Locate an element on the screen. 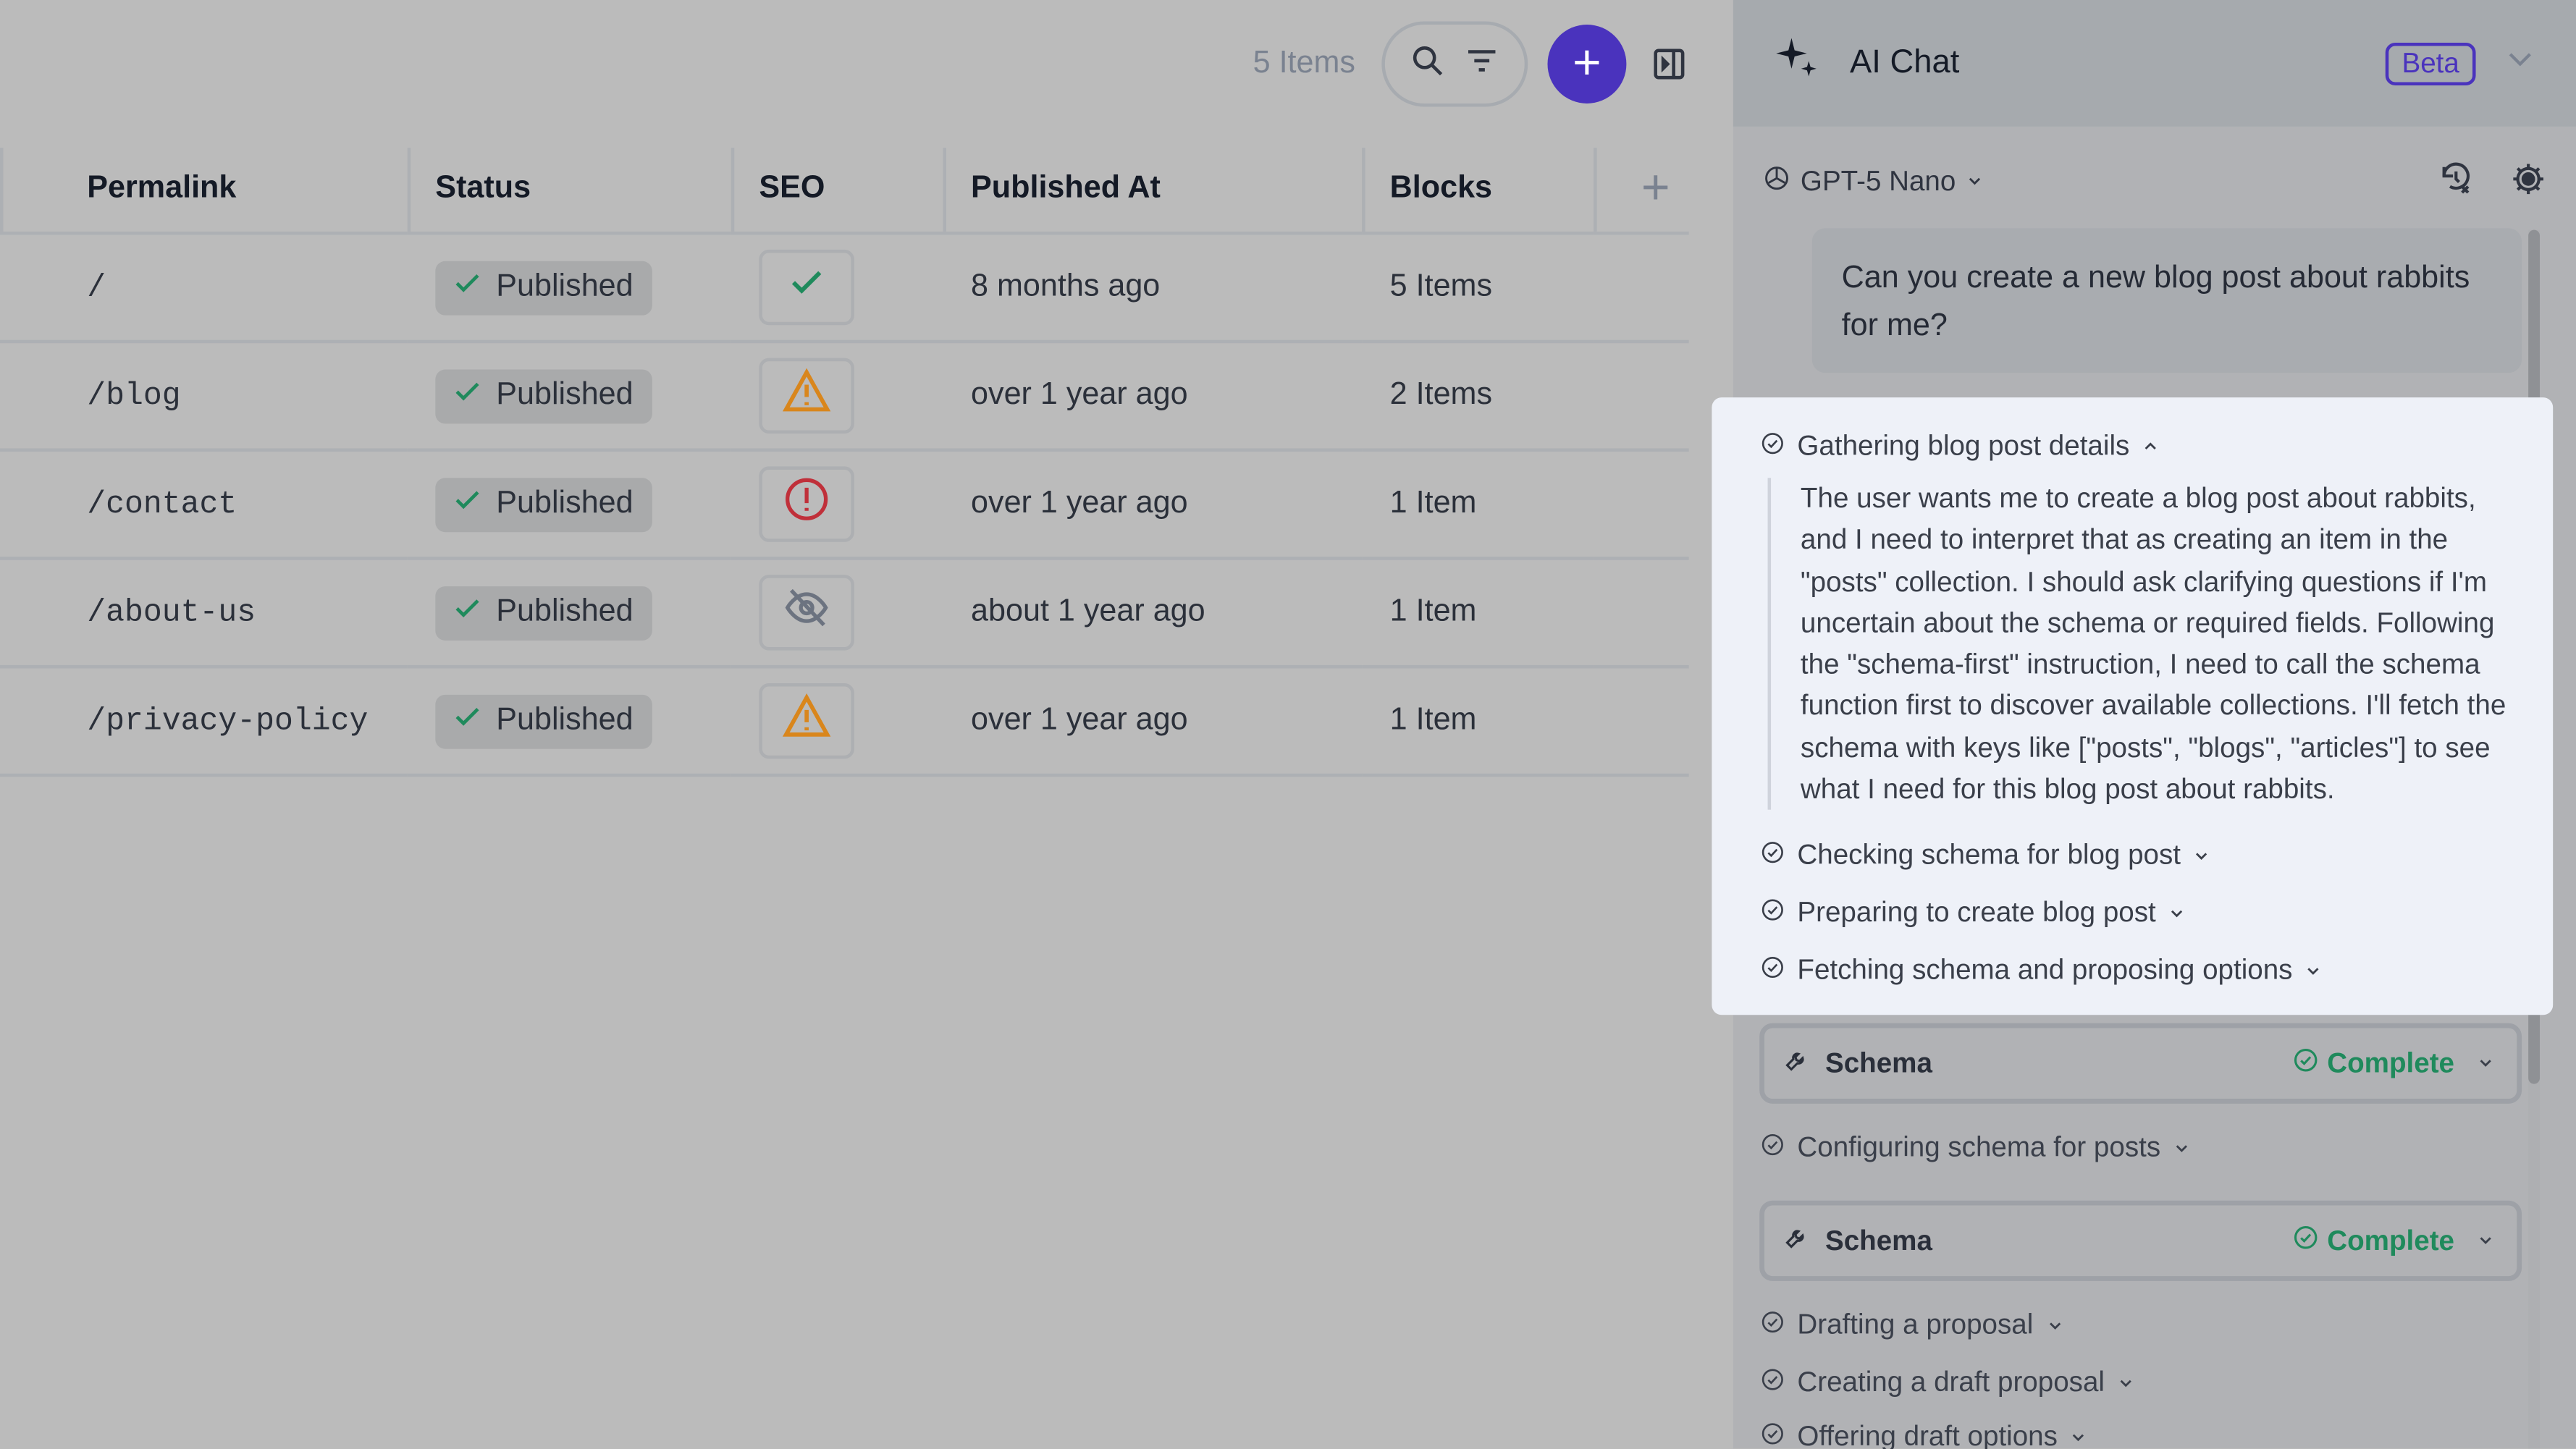 Image resolution: width=2576 pixels, height=1449 pixels. reasoning-step: Drafting a proposal is located at coordinates (1912, 1325).